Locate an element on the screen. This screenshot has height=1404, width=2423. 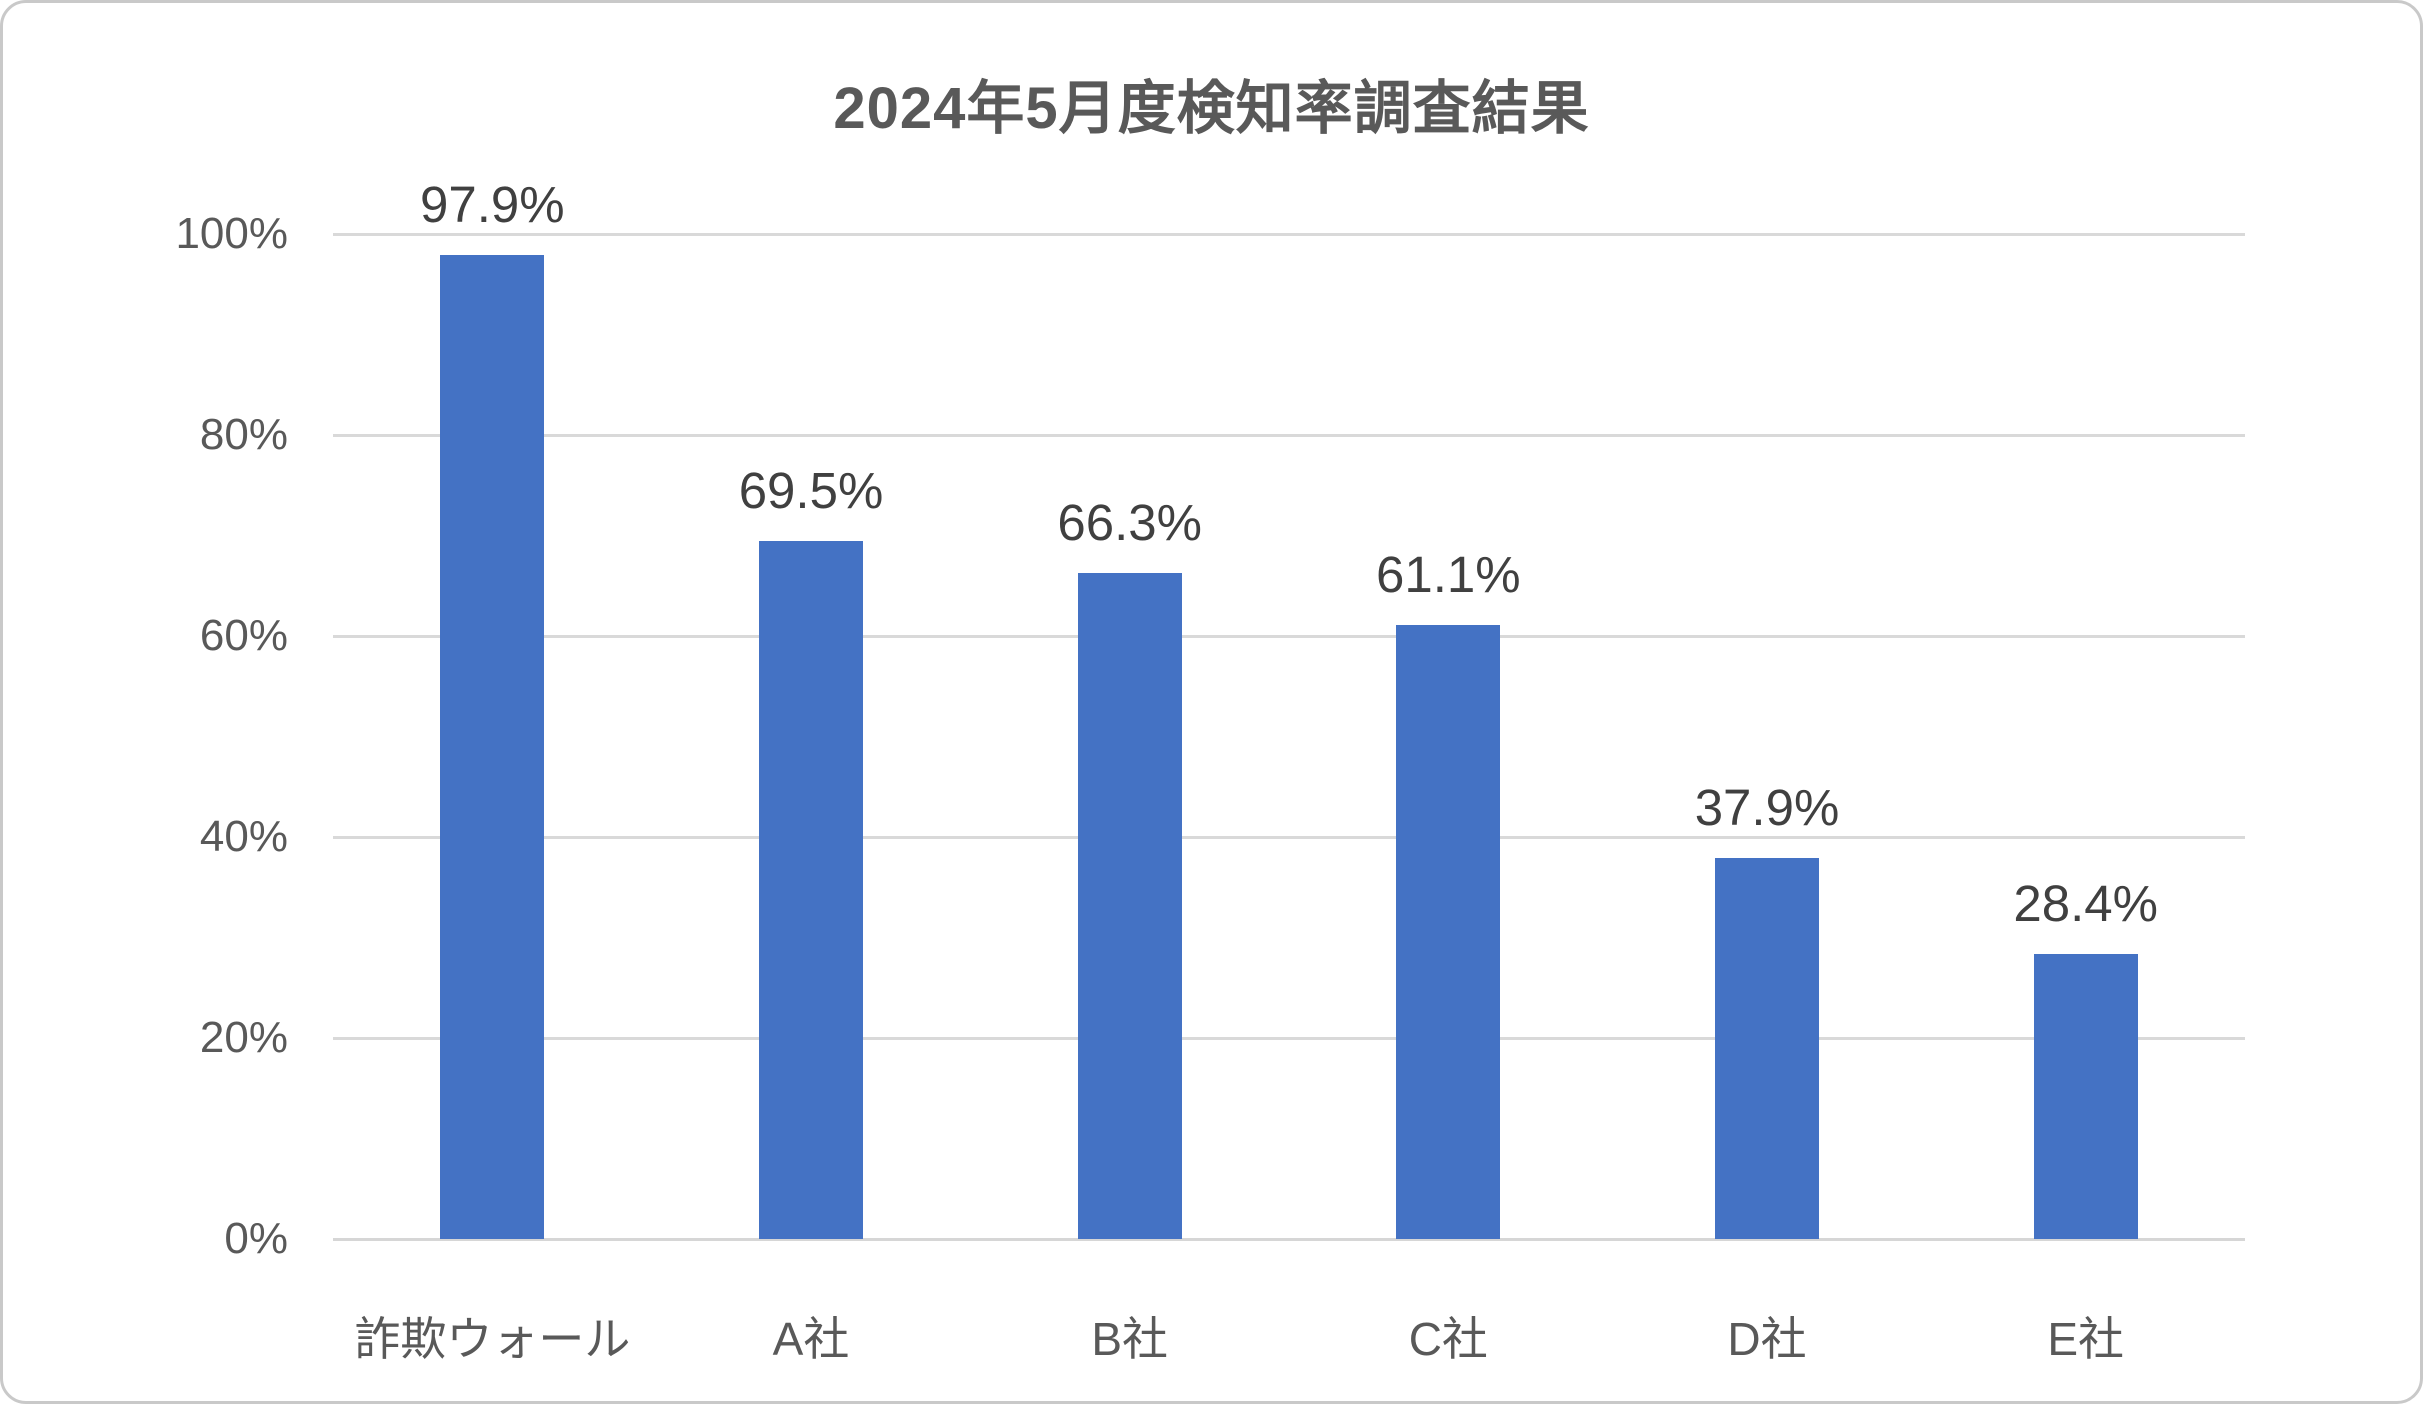
x-axis-category-label: B社 is located at coordinates (1129, 1339).